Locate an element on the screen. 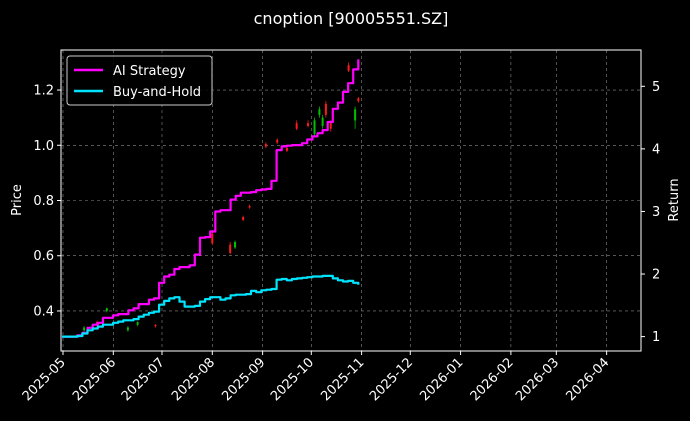  legend-box is located at coordinates (139, 80).